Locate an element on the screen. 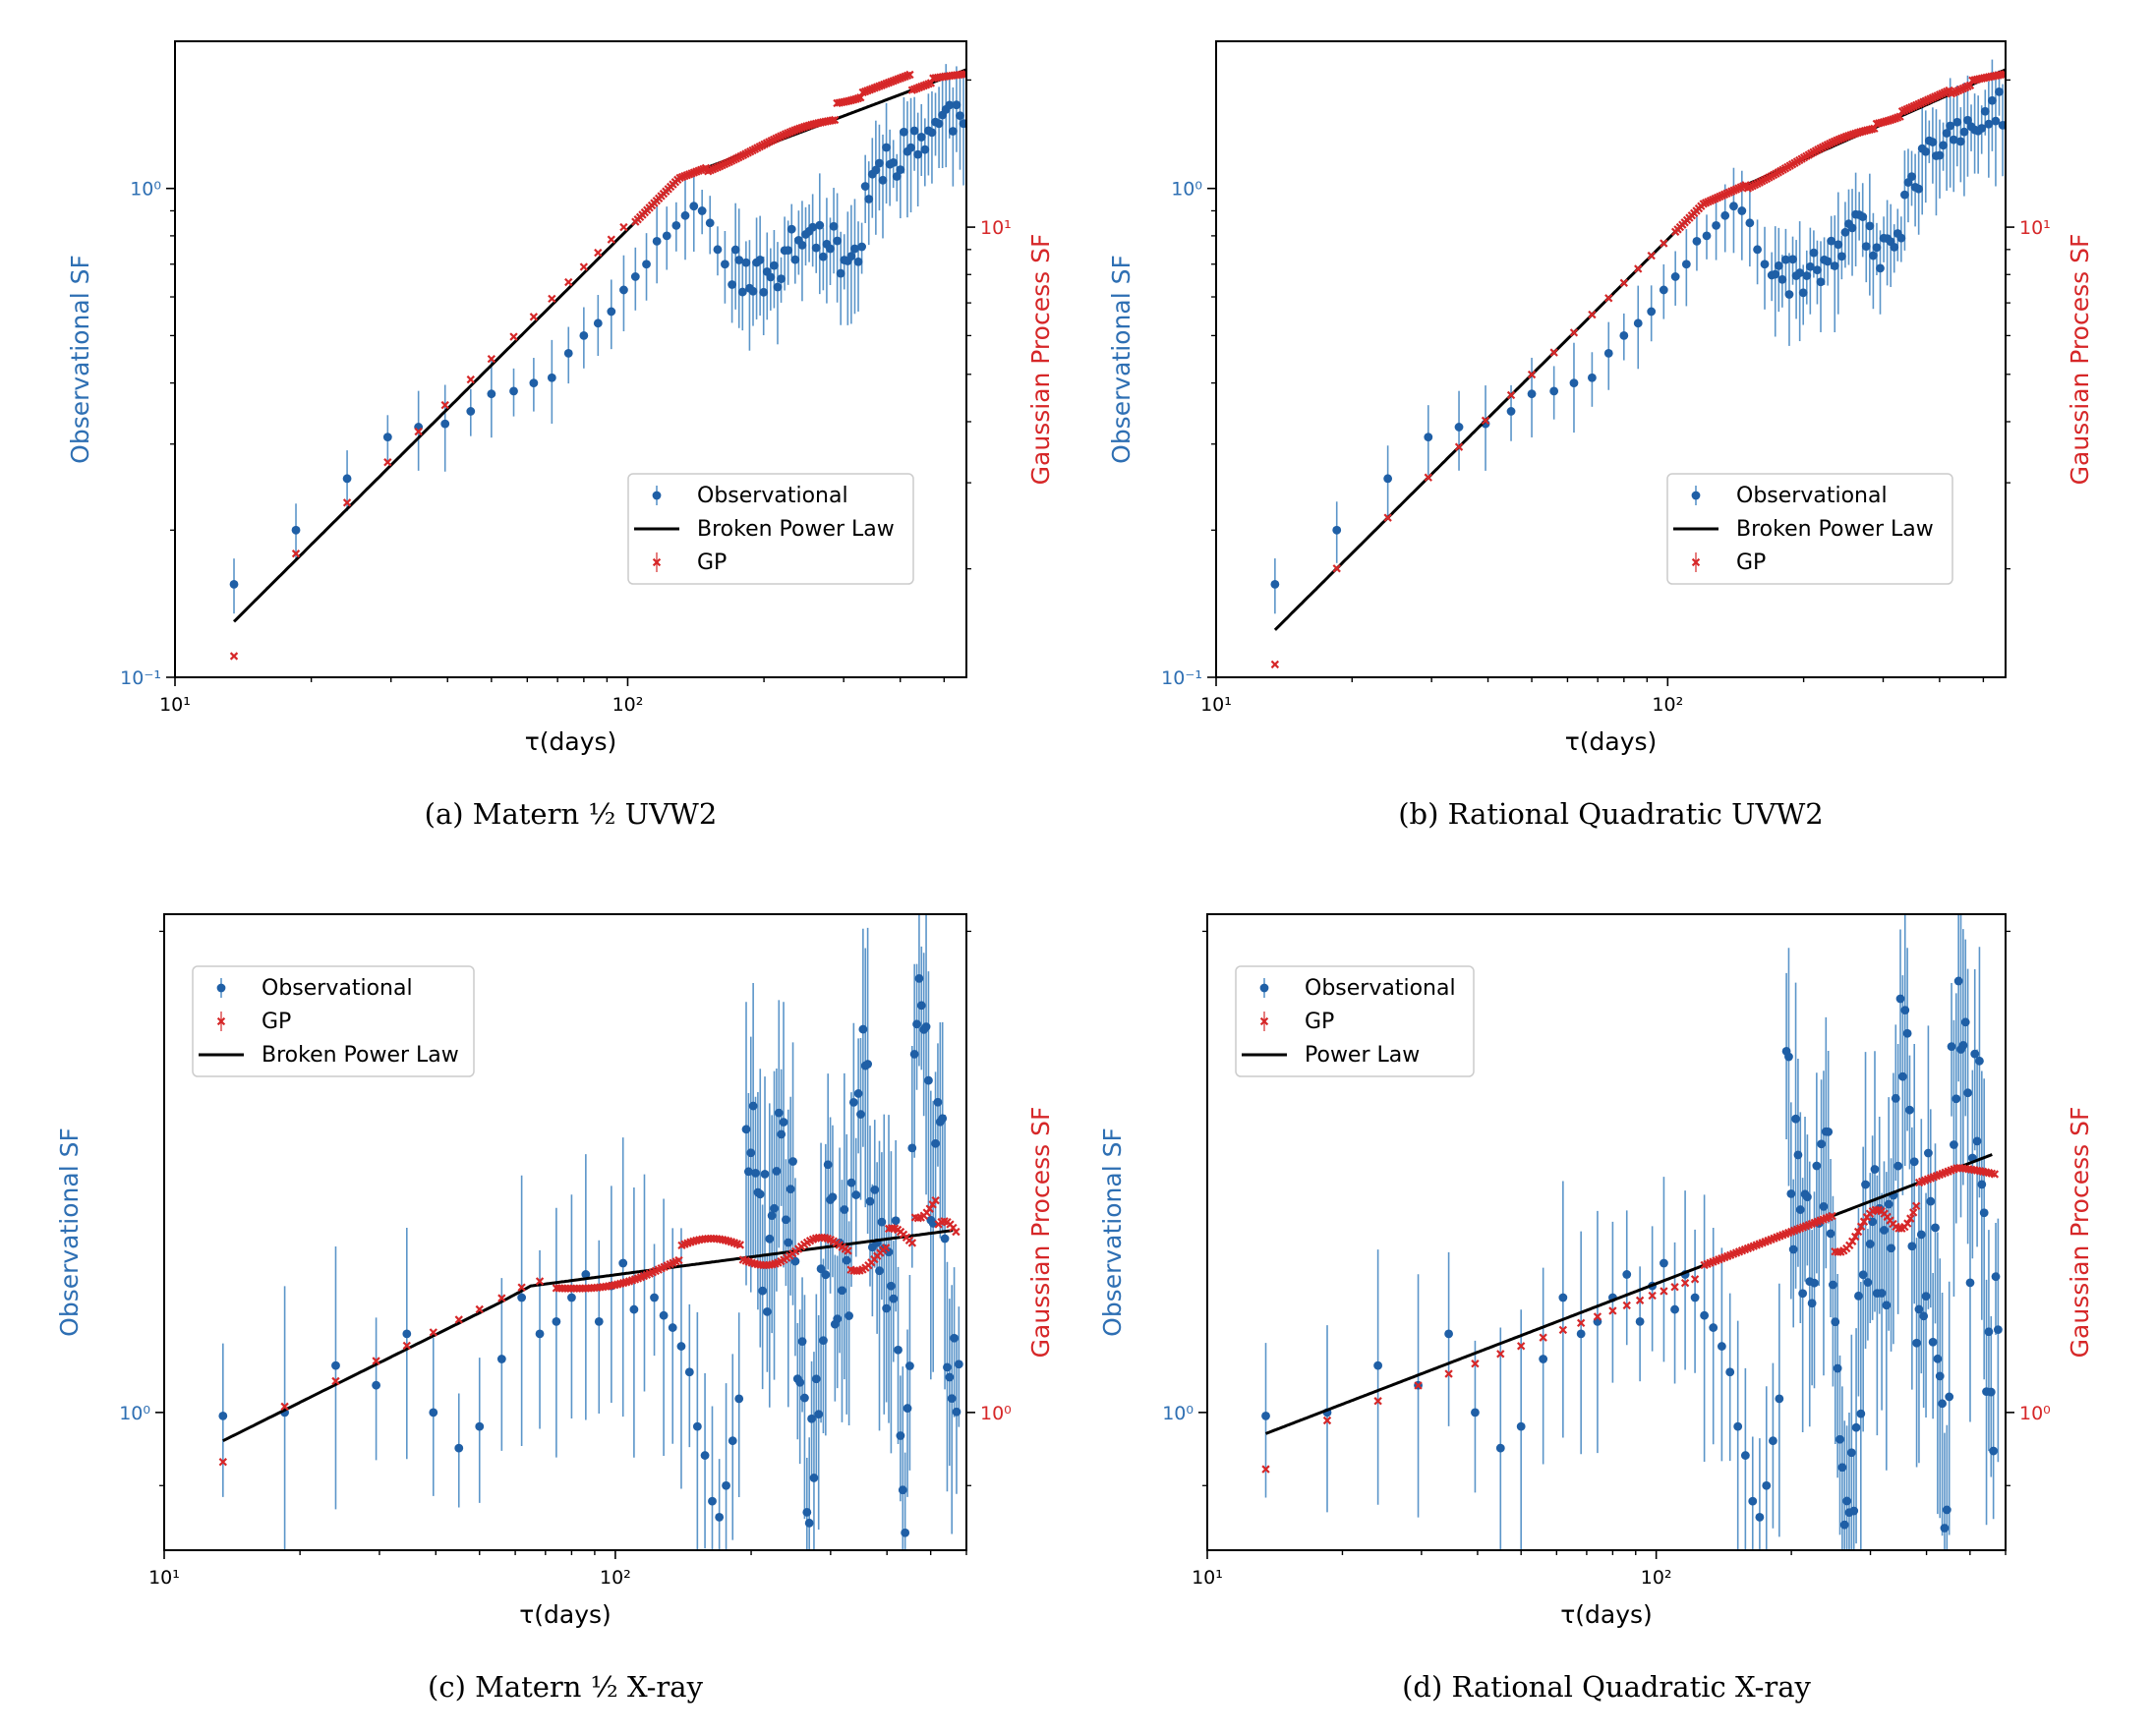 This screenshot has width=2155, height=1736. axes-frame is located at coordinates (565, 1232).